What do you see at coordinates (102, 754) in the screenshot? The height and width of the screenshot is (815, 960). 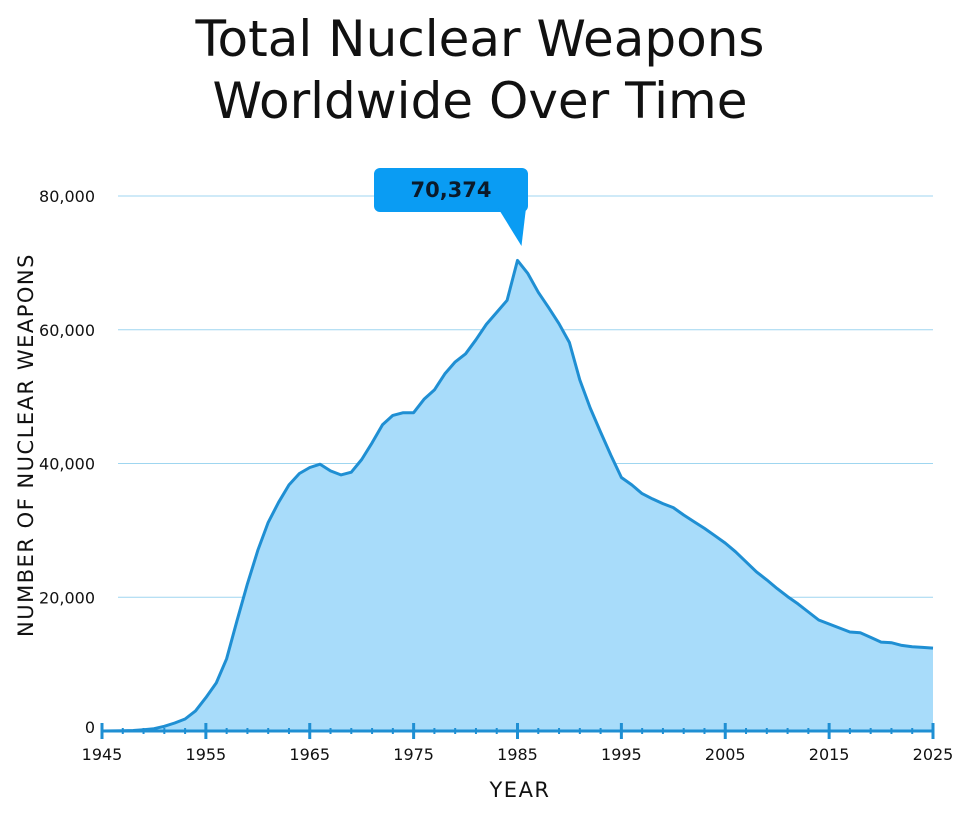 I see `x-tick-label: 1945` at bounding box center [102, 754].